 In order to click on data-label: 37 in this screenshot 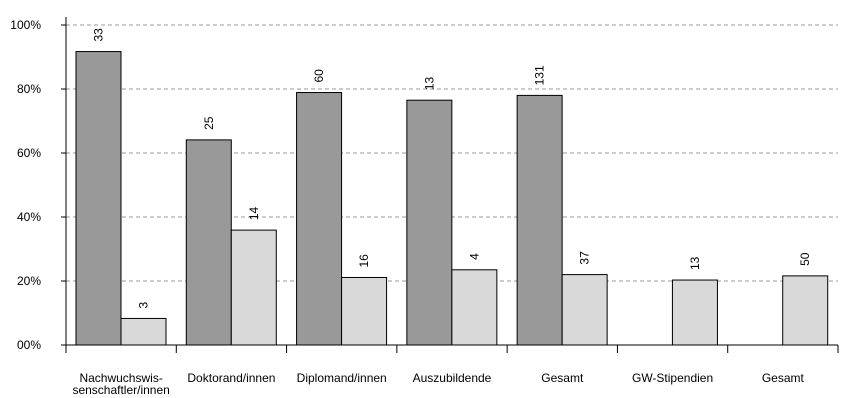, I will do `click(585, 258)`.